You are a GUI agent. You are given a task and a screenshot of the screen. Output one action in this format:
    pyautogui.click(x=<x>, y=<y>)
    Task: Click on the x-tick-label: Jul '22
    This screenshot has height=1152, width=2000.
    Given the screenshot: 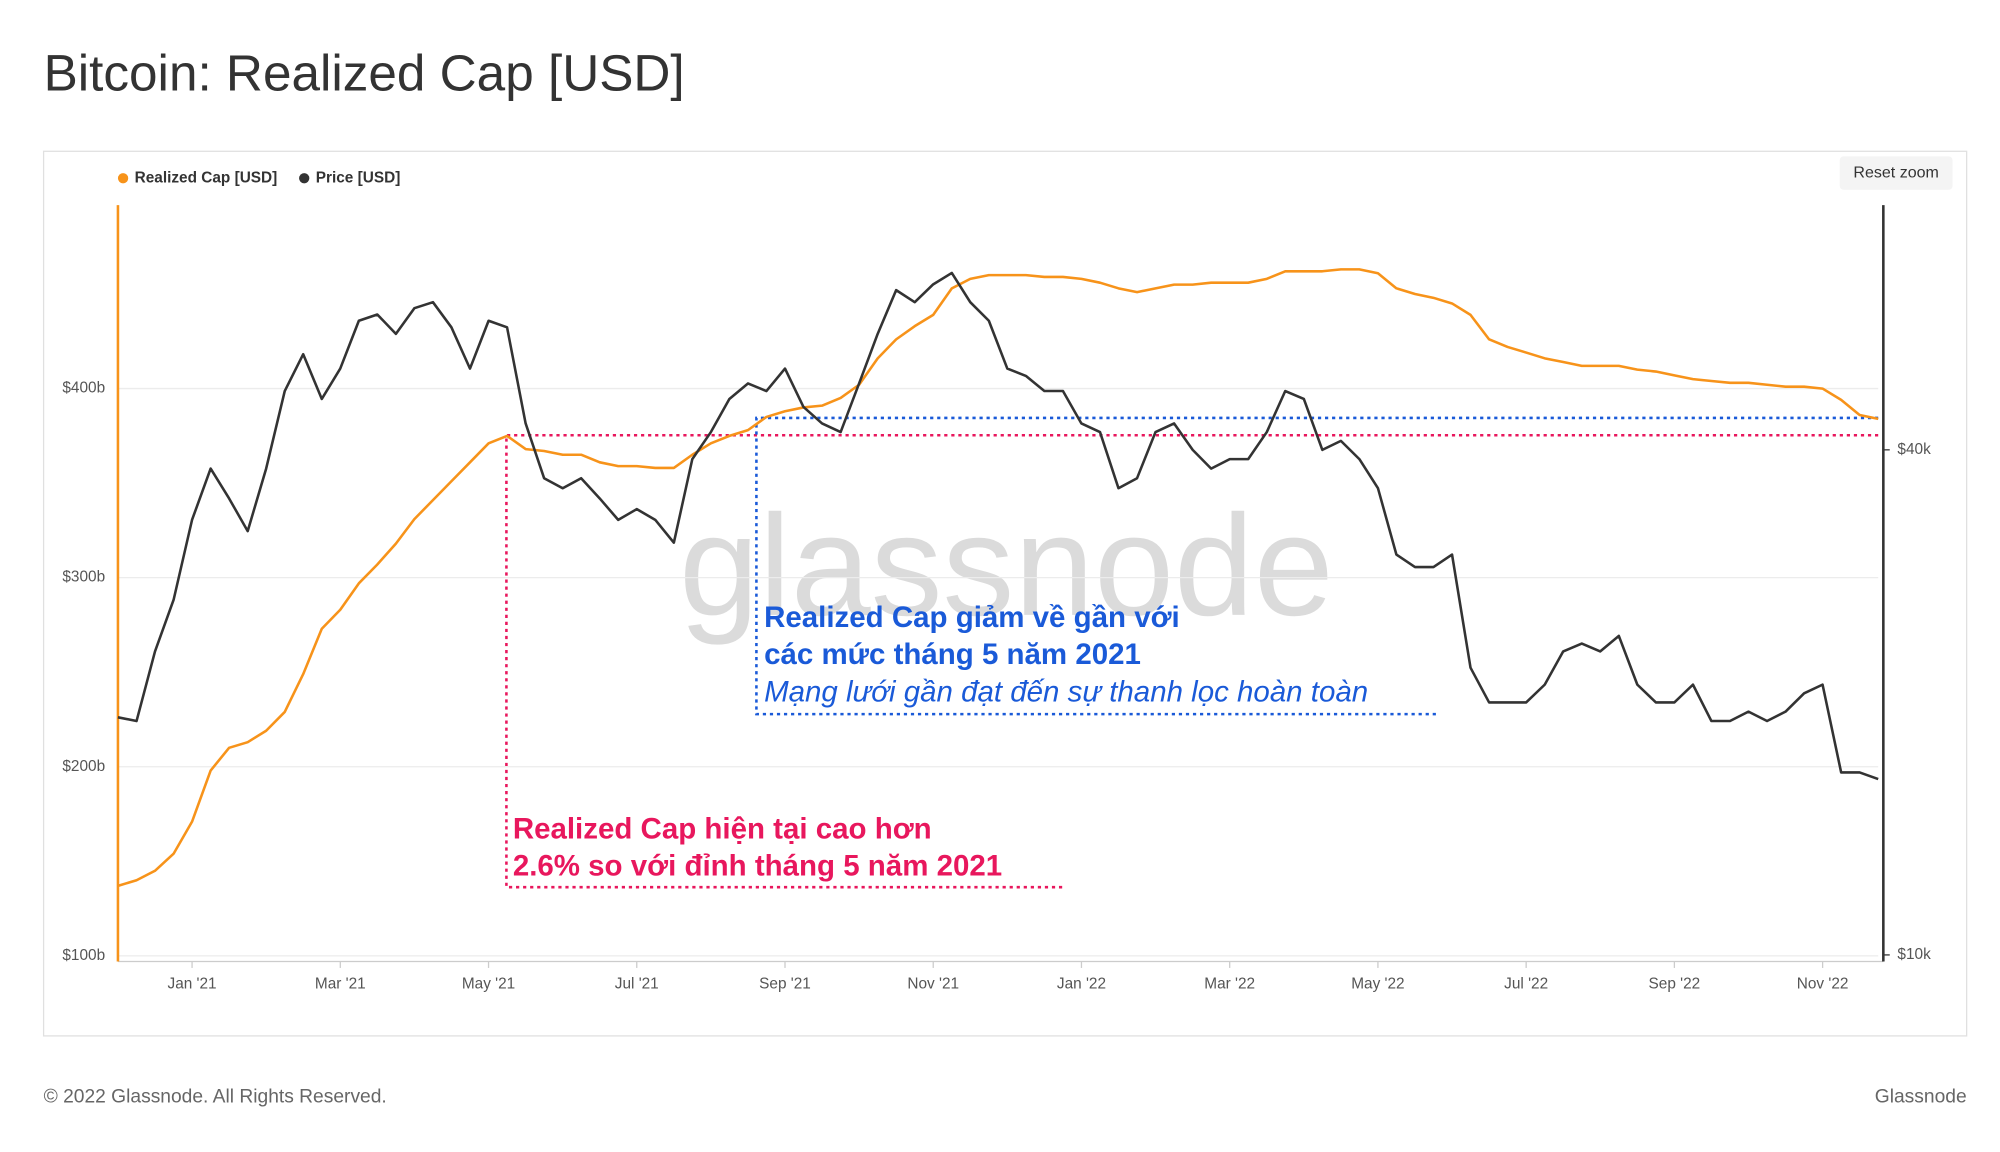 What is the action you would take?
    pyautogui.click(x=1526, y=984)
    